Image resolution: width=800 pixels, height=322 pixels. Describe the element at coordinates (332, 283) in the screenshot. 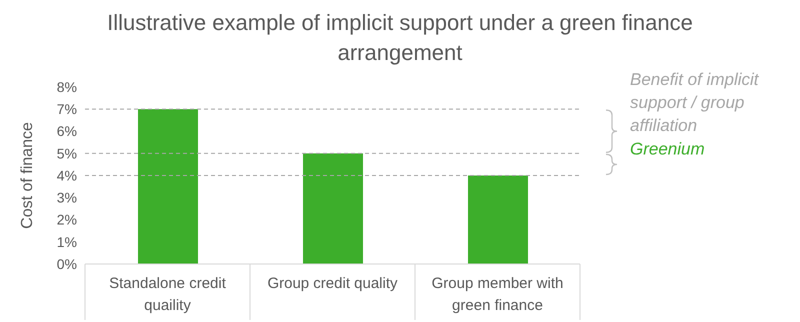

I see `x-tick-label: Group credit quality` at that location.